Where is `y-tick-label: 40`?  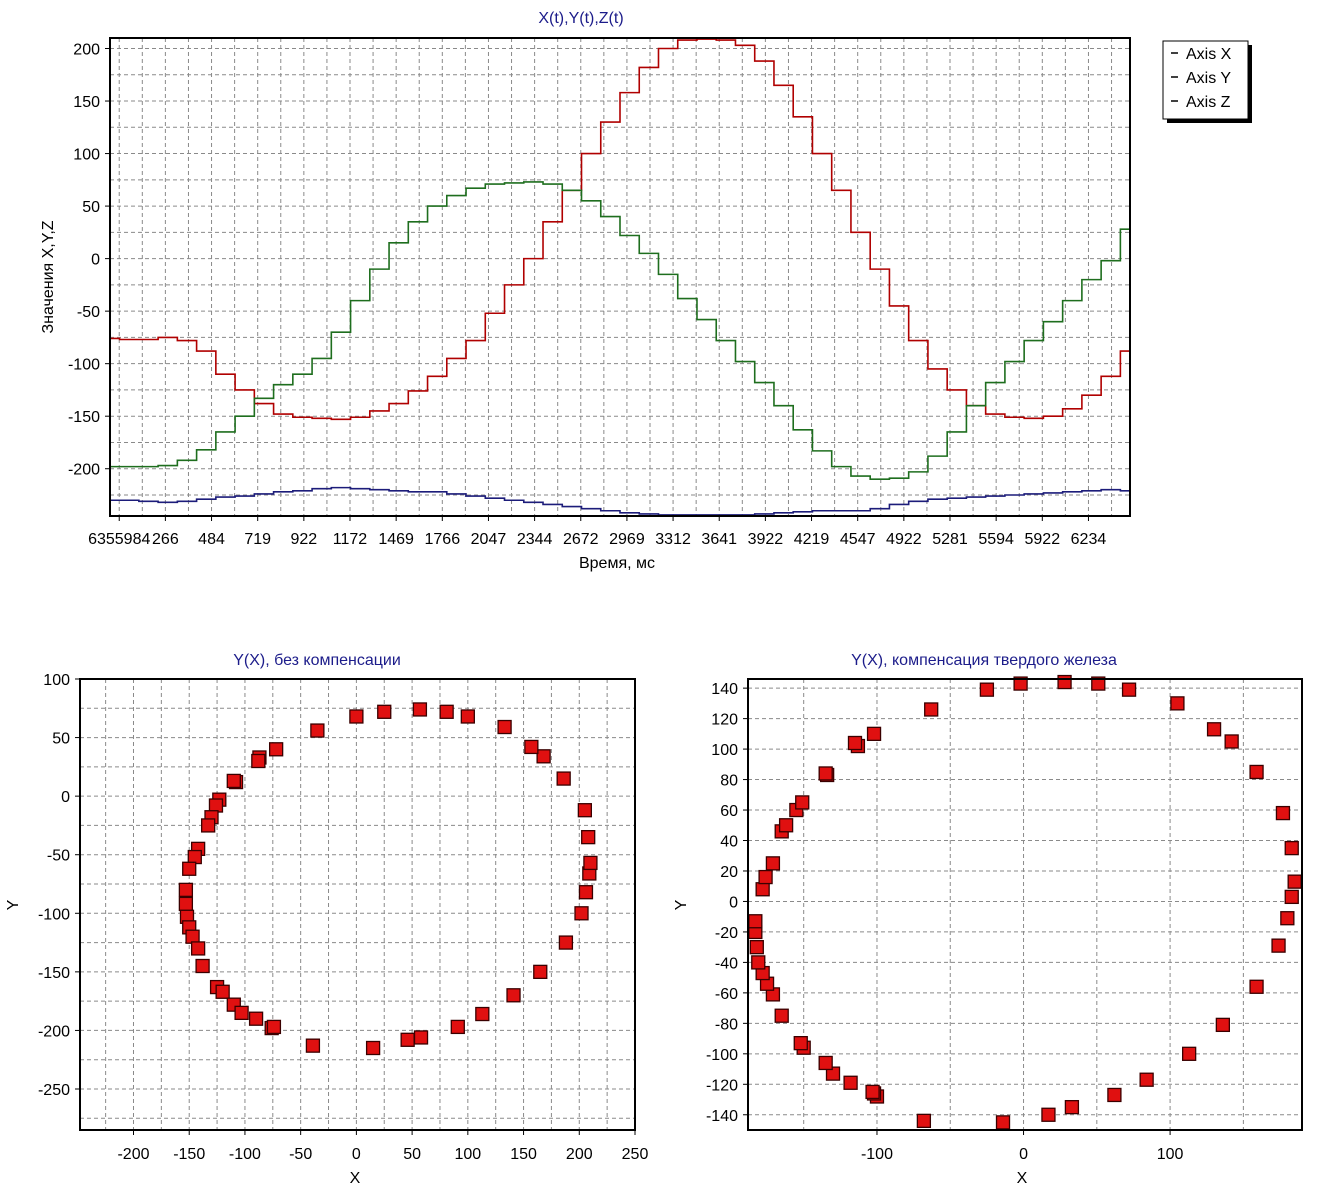 y-tick-label: 40 is located at coordinates (729, 842).